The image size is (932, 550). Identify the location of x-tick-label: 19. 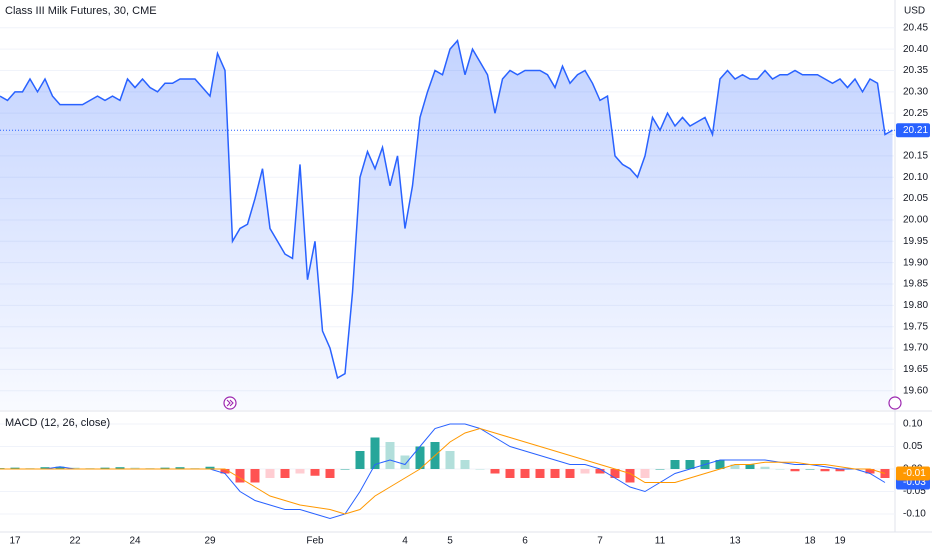
(840, 541).